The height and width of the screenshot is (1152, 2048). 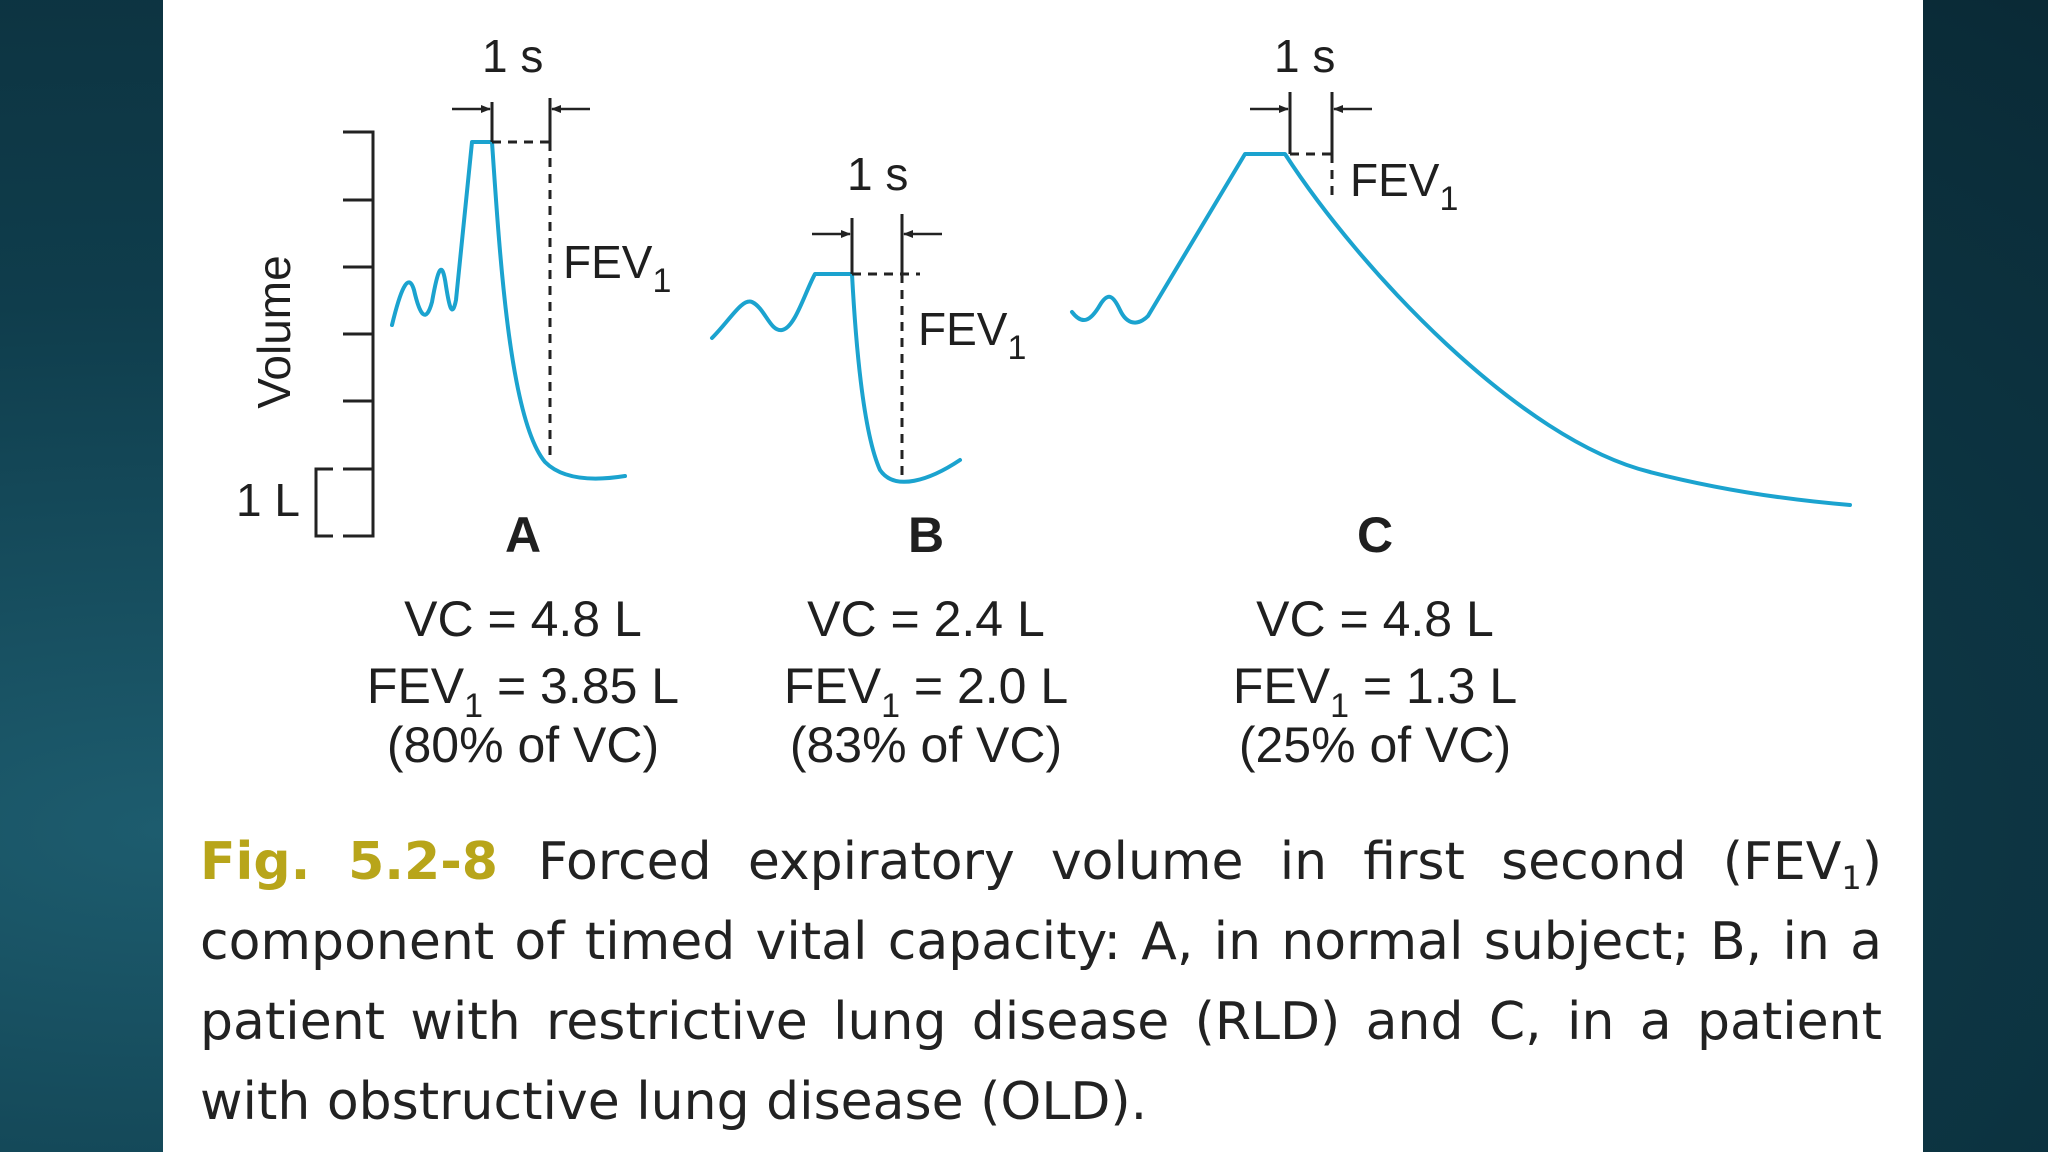 I want to click on y-axis-label: Volume, so click(x=274, y=331).